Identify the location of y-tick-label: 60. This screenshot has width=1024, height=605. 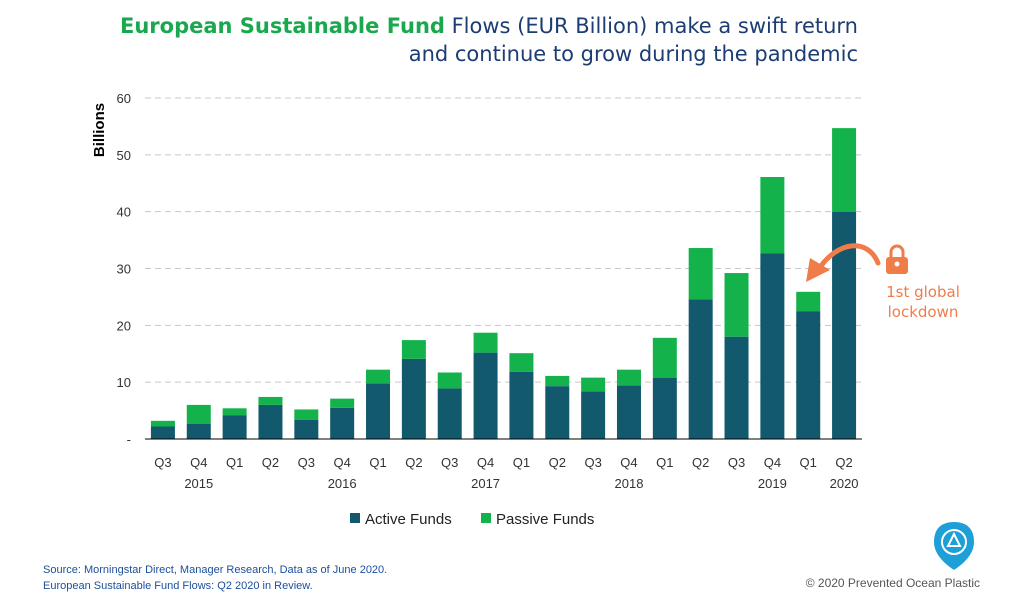
(124, 98).